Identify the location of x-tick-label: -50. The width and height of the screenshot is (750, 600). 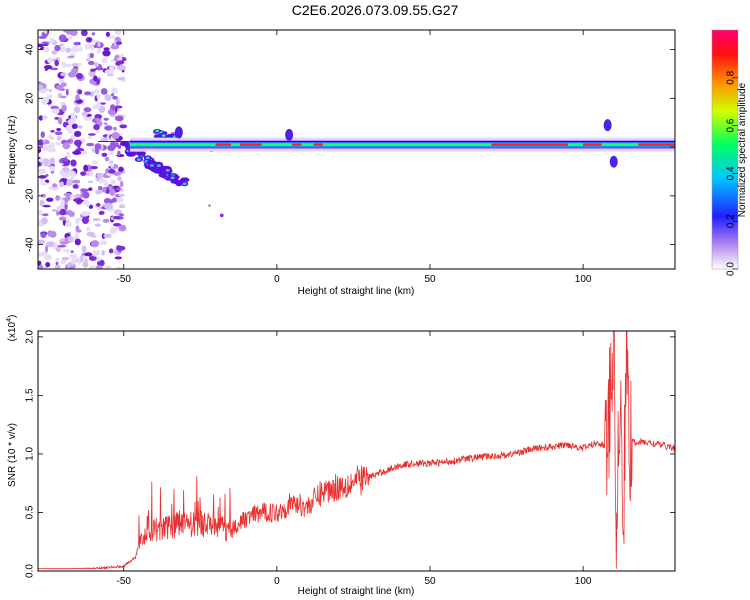
(124, 279).